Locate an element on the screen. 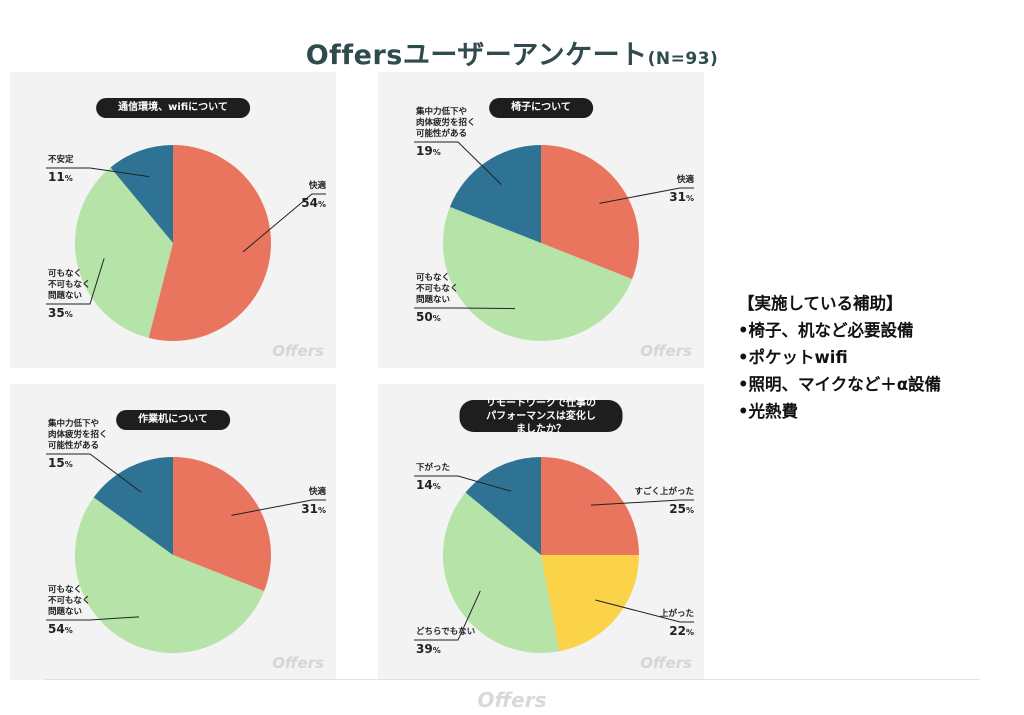  slice-label: 快適 54% is located at coordinates (313, 197).